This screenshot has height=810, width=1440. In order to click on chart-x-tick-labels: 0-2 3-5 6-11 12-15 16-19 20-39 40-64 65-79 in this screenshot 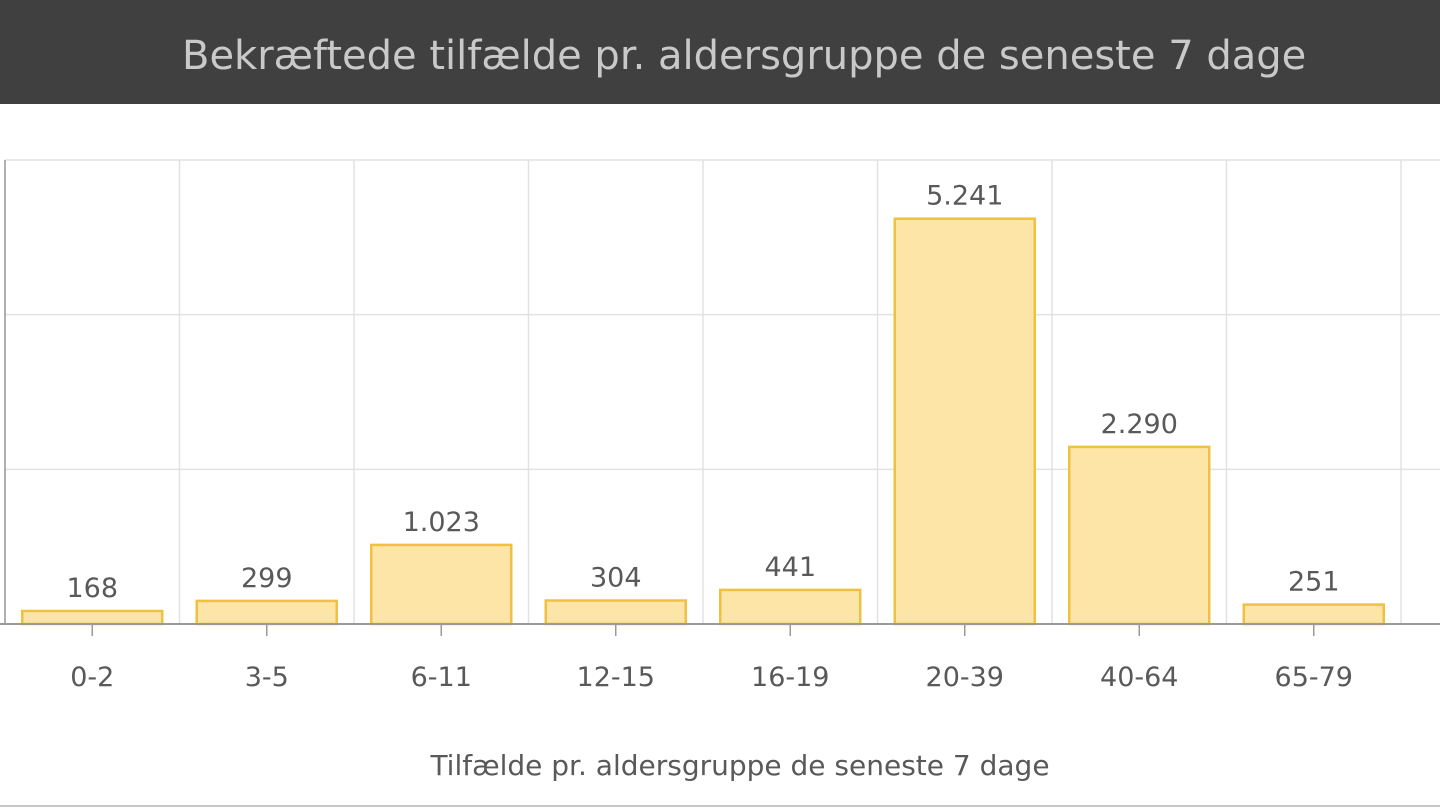, I will do `click(711, 677)`.